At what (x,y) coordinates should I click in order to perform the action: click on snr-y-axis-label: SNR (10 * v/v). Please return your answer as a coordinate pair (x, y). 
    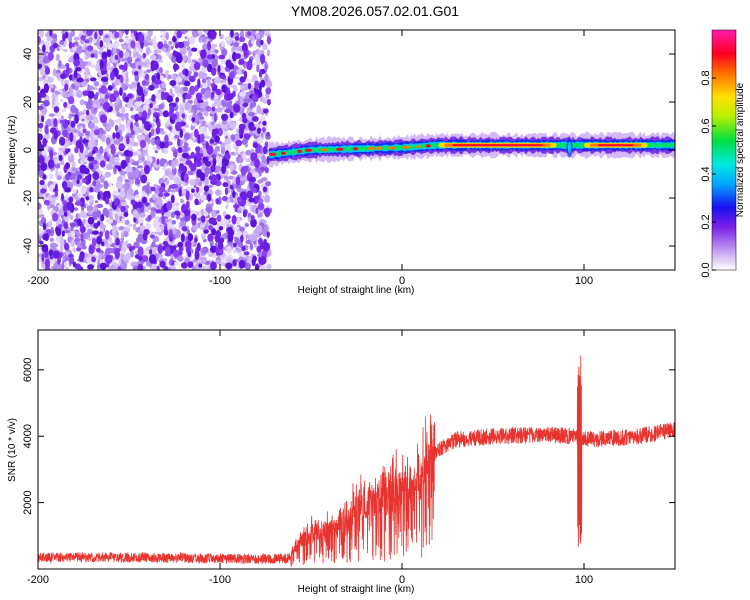
    Looking at the image, I should click on (12, 450).